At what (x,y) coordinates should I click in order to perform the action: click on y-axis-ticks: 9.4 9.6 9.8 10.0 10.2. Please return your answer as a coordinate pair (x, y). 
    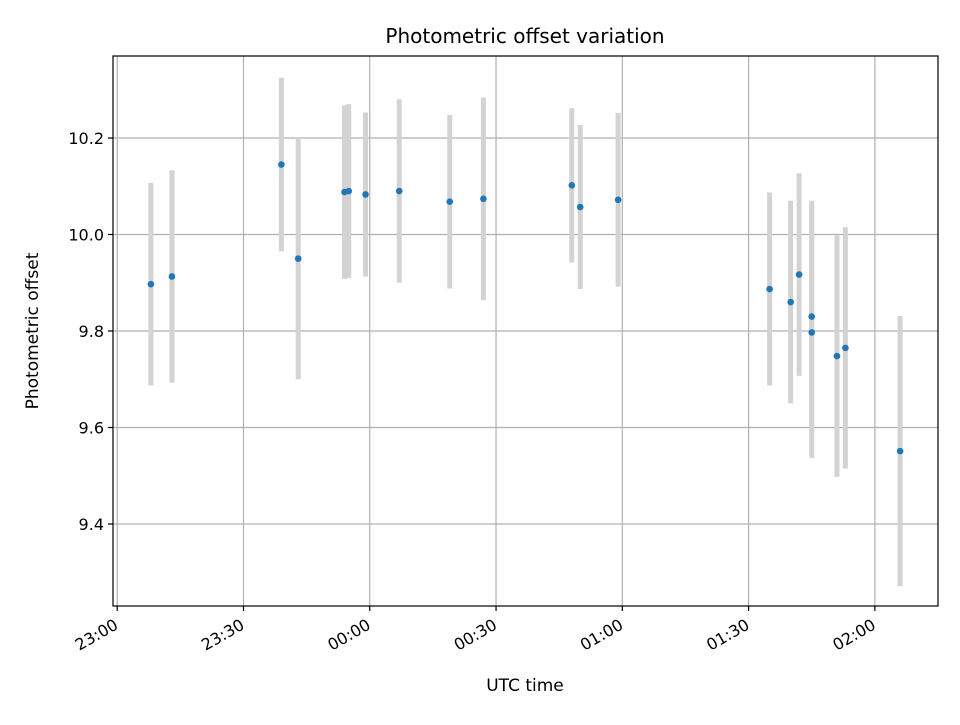
    Looking at the image, I should click on (90, 331).